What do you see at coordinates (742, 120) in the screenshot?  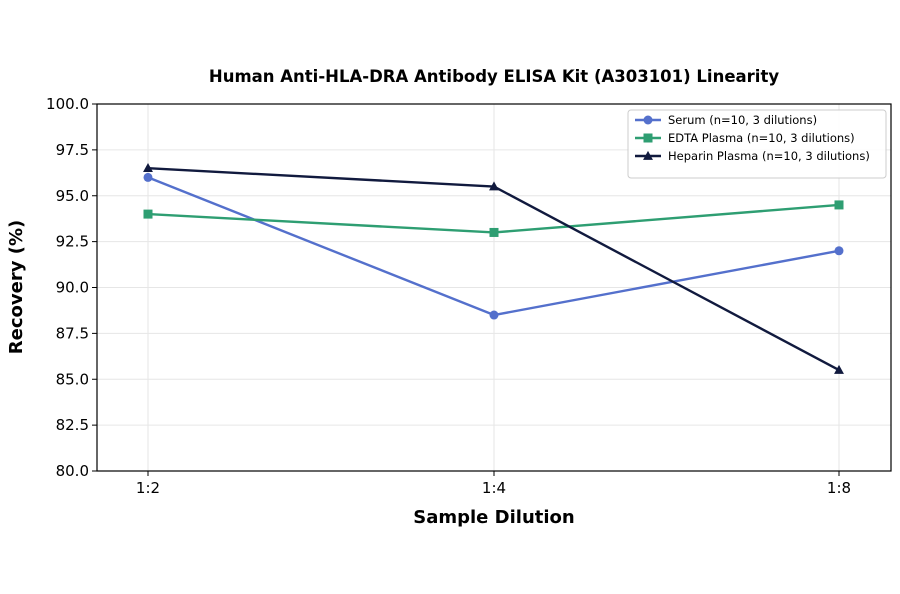 I see `legend-label: Serum (n=10, 3 dilutions)` at bounding box center [742, 120].